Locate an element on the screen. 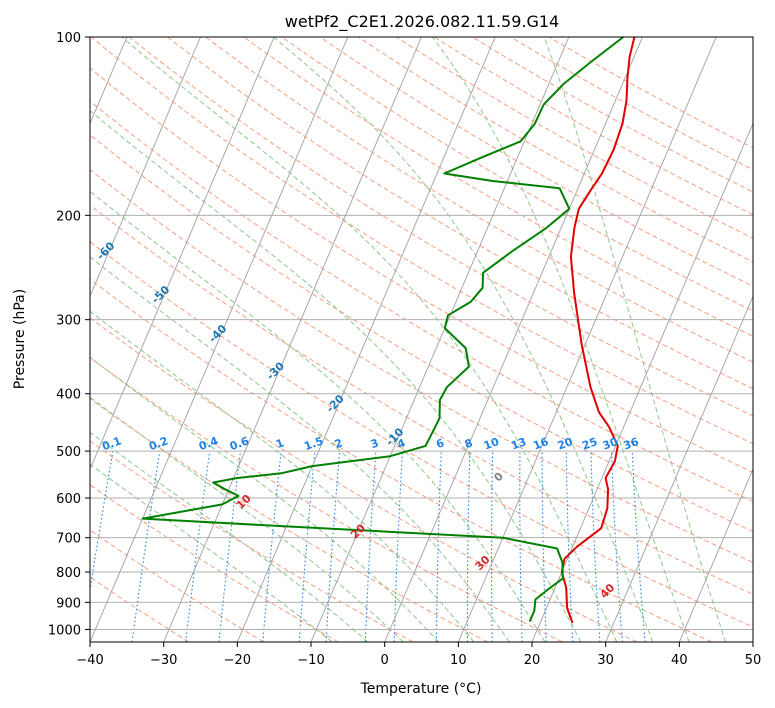 The width and height of the screenshot is (775, 708). mixing-ratio-label: 16 is located at coordinates (540, 444).